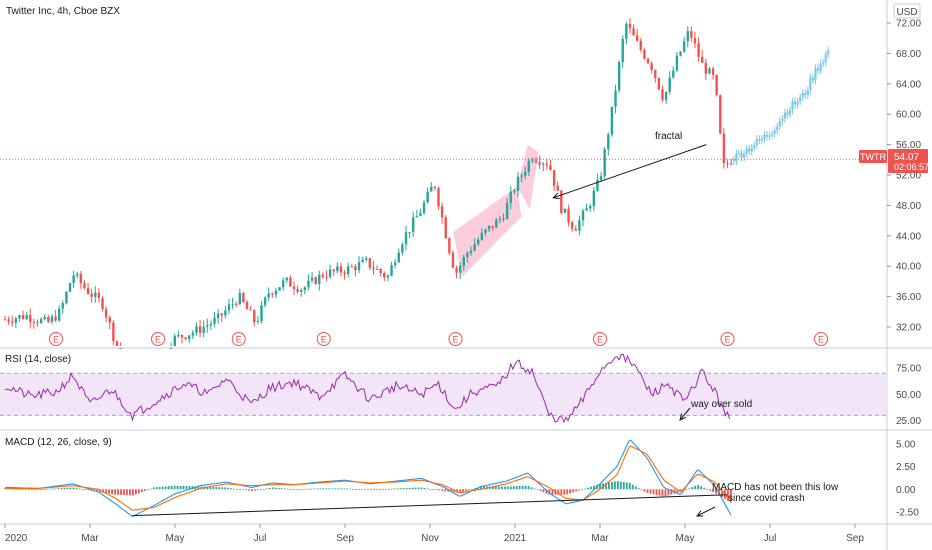 The height and width of the screenshot is (550, 932). Describe the element at coordinates (906, 157) in the screenshot. I see `price-tag-price: 54.07` at that location.